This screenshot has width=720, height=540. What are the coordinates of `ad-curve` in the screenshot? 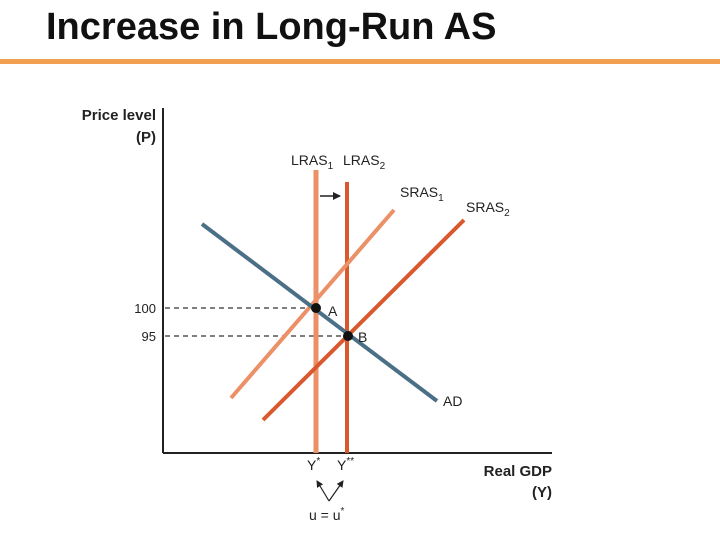 It's located at (319, 312).